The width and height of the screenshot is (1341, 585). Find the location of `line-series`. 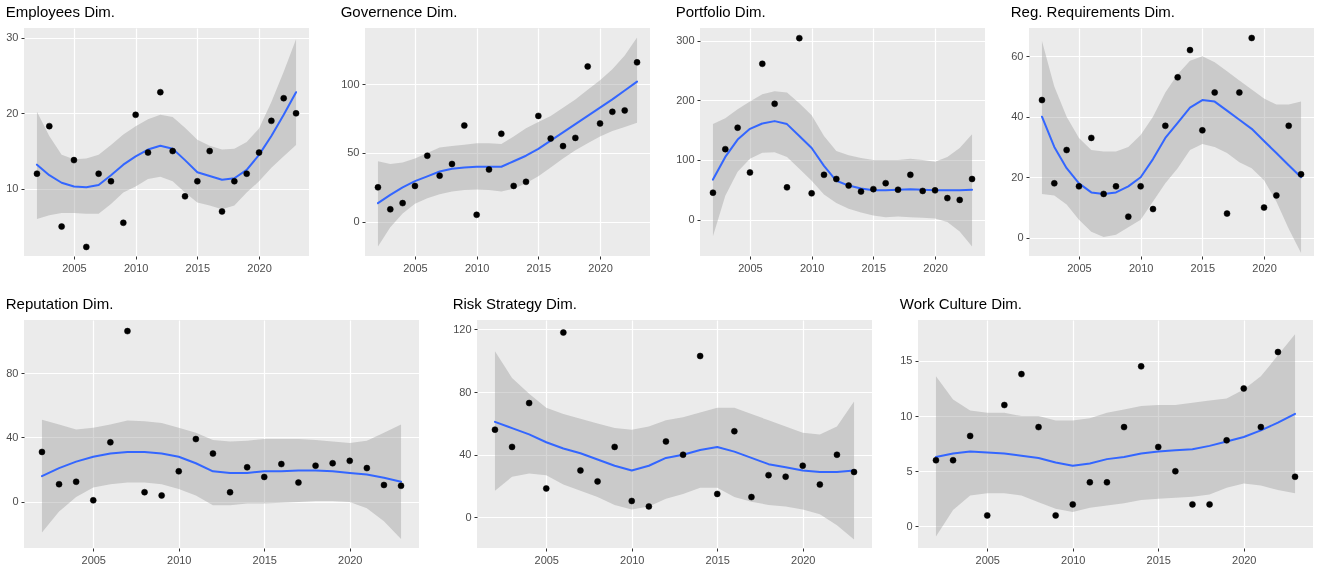

line-series is located at coordinates (1115, 439).